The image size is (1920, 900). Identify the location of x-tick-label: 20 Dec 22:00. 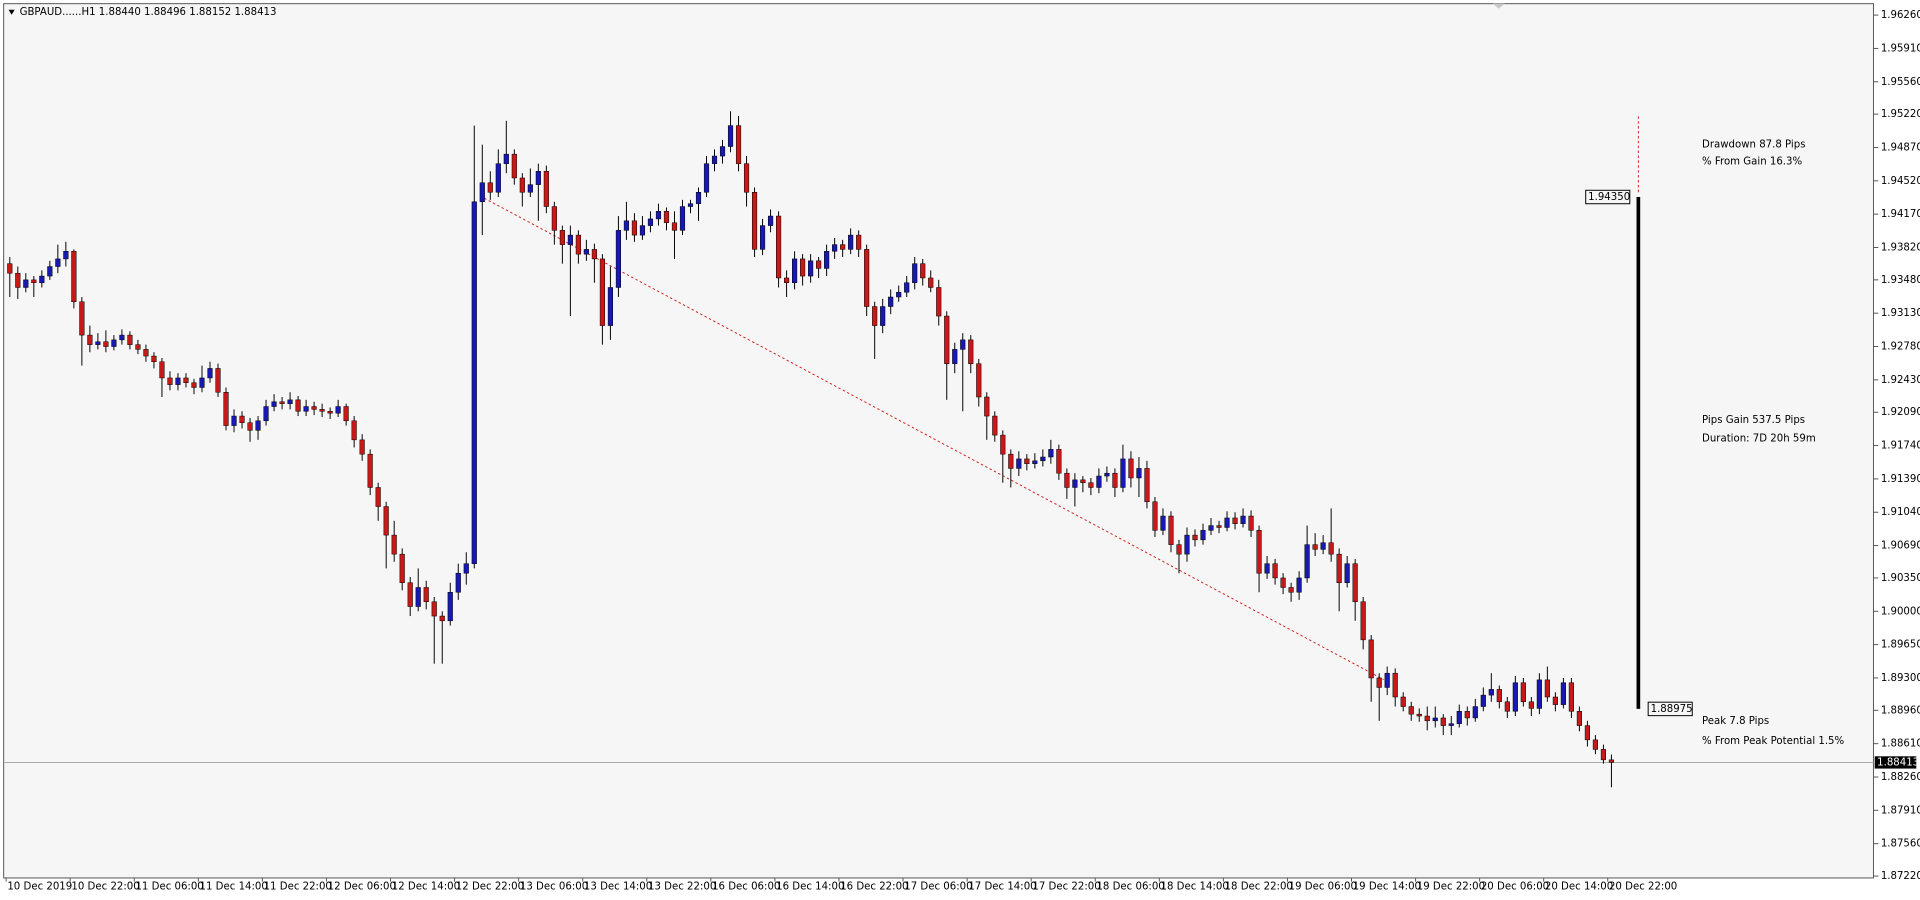
(1643, 887).